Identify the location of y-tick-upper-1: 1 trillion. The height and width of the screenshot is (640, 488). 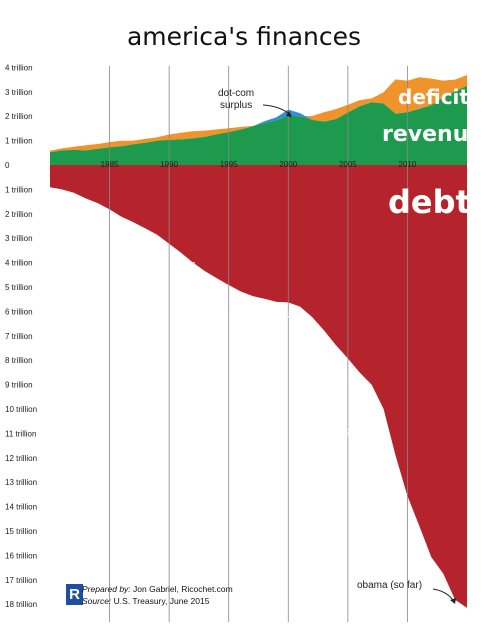
(19, 141).